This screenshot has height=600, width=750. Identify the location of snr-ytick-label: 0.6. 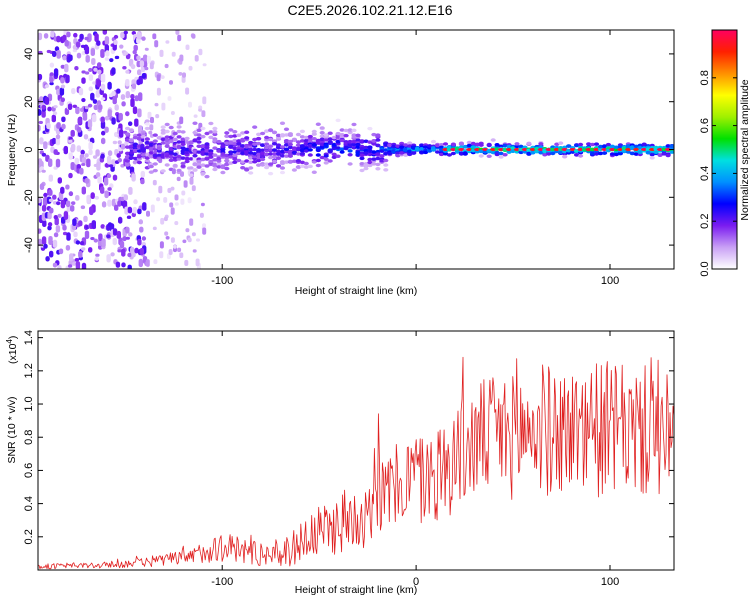
(29, 470).